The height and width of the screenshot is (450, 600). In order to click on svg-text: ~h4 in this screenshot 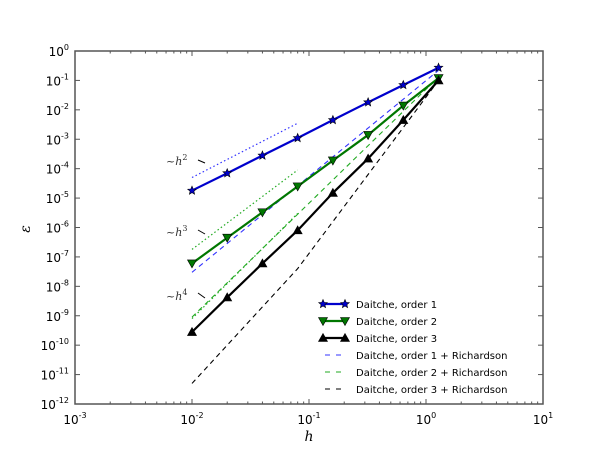, I will do `click(176, 295)`.